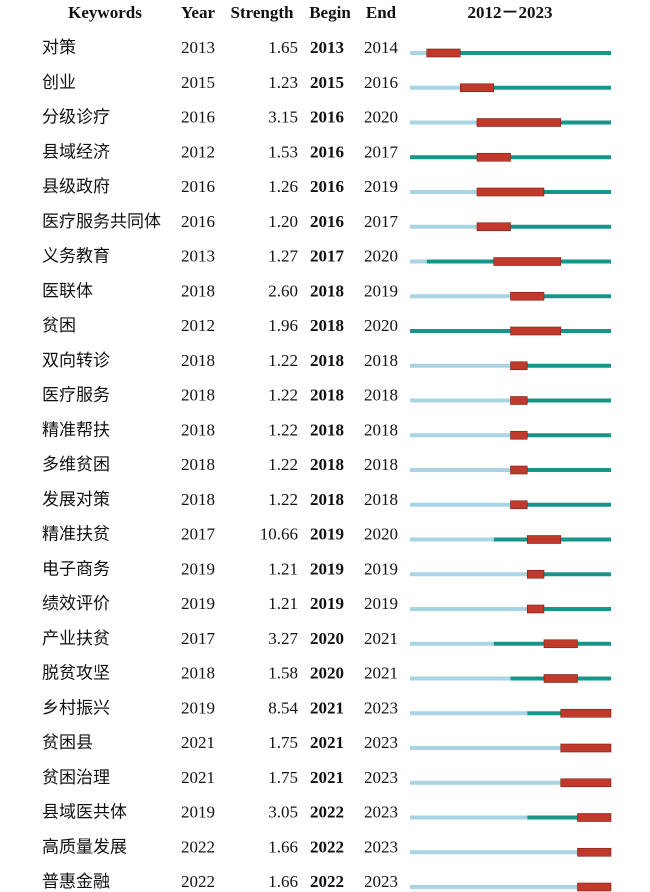 Image resolution: width=650 pixels, height=892 pixels. Describe the element at coordinates (283, 707) in the screenshot. I see `strength-value: 8.54` at that location.